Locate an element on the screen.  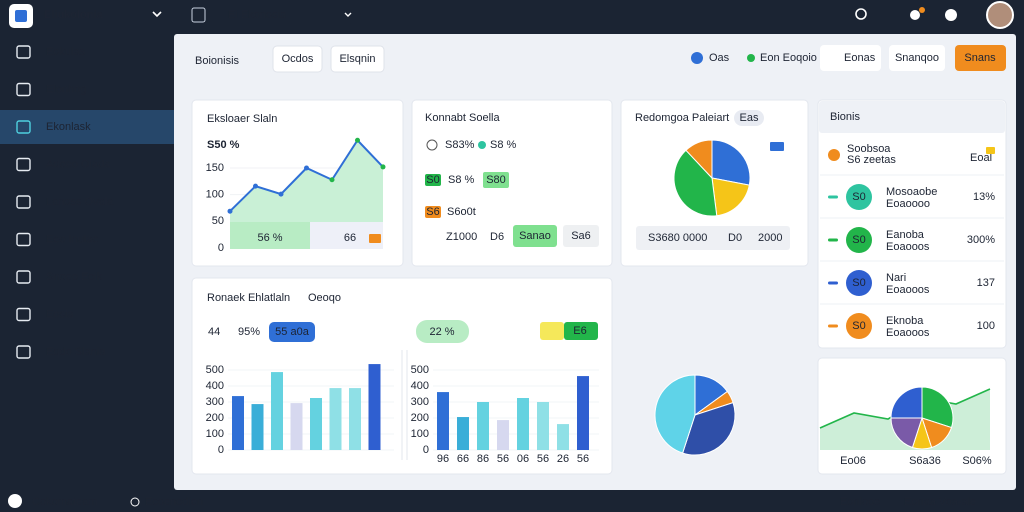
action-button is located at coordinates (980, 58).